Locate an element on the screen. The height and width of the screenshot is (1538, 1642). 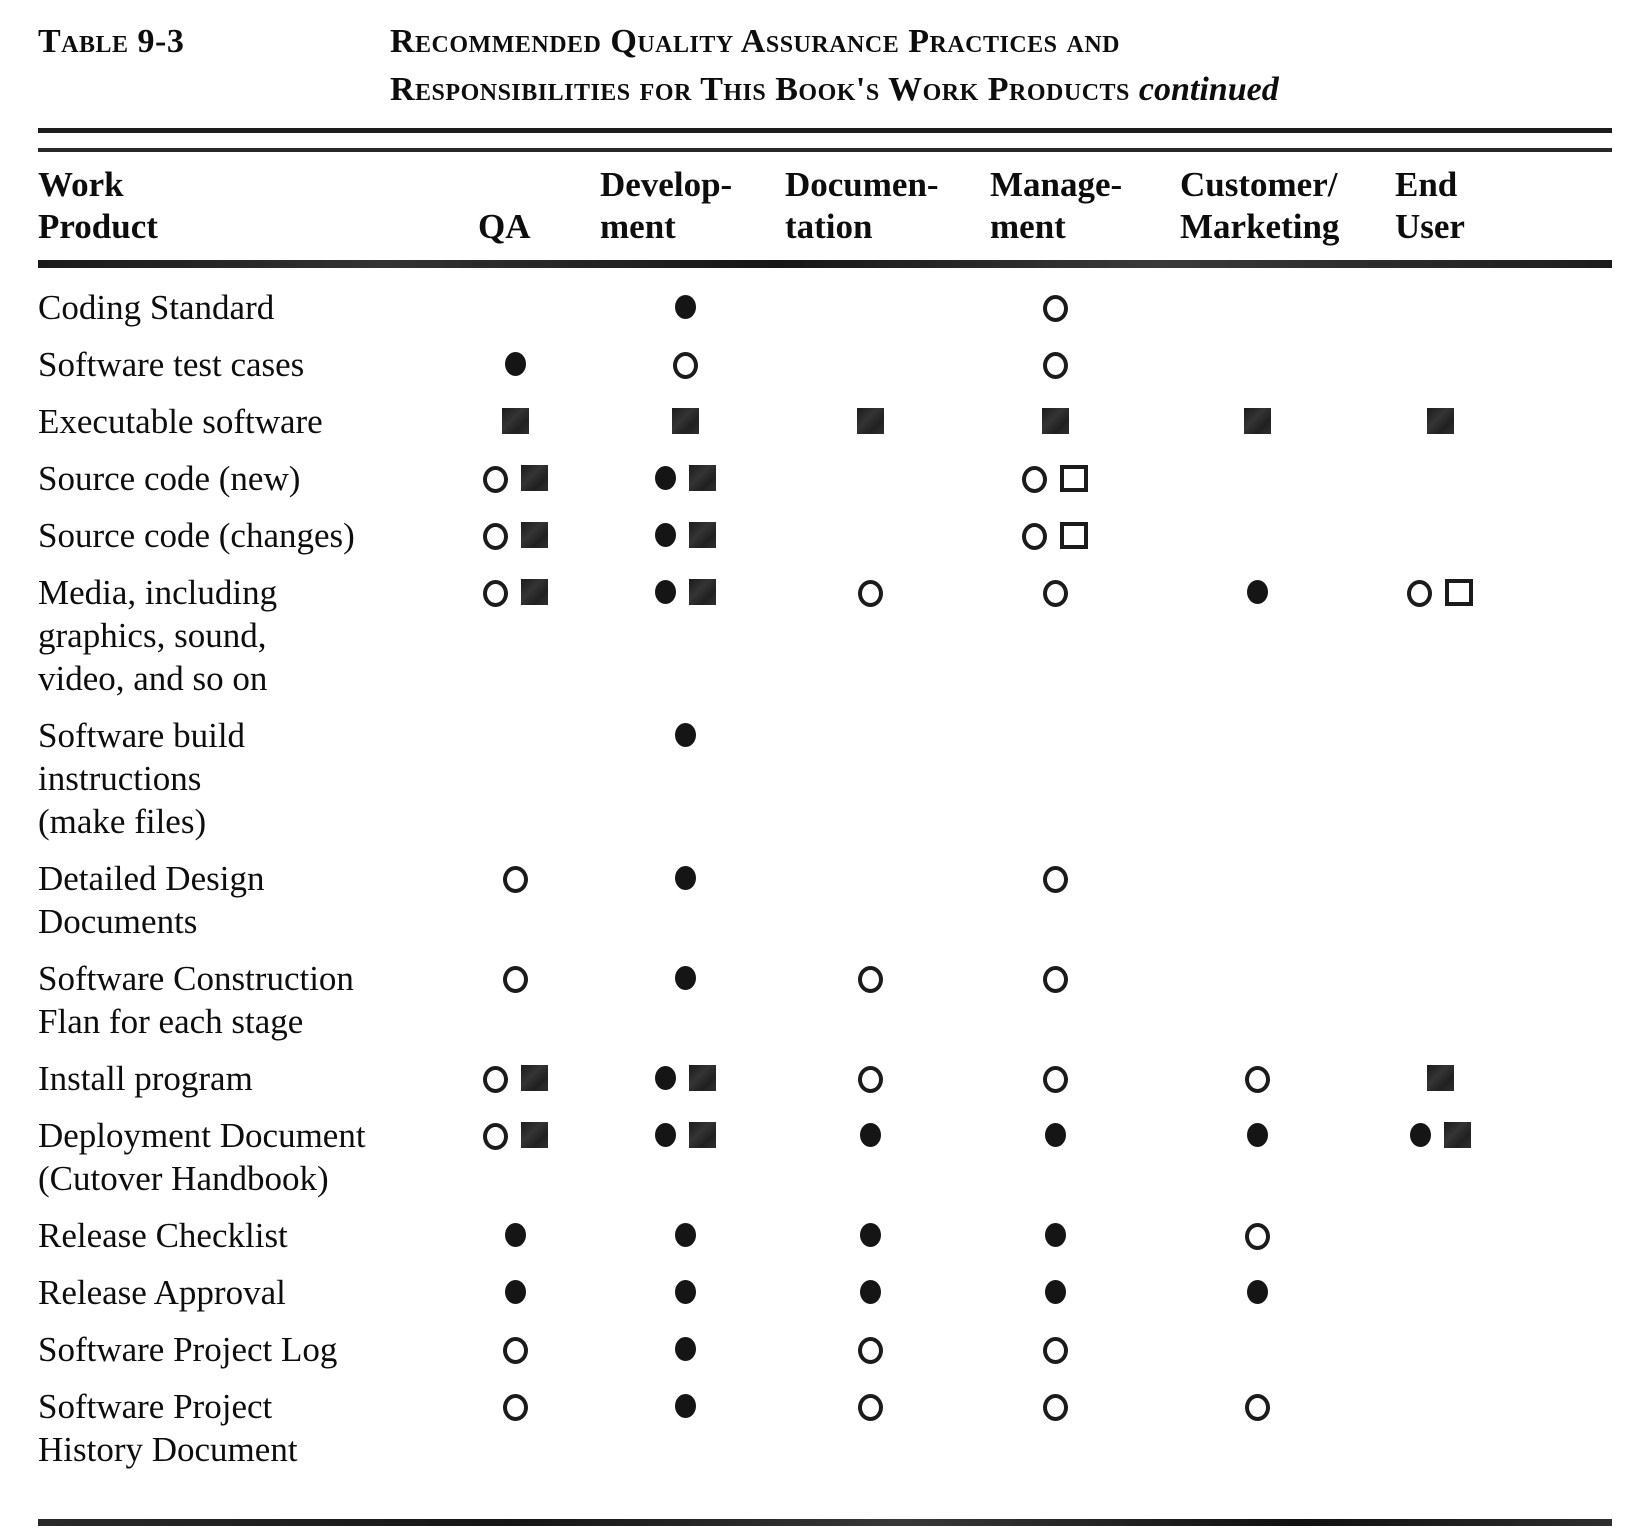
table-title-continued: continued is located at coordinates (1208, 89).